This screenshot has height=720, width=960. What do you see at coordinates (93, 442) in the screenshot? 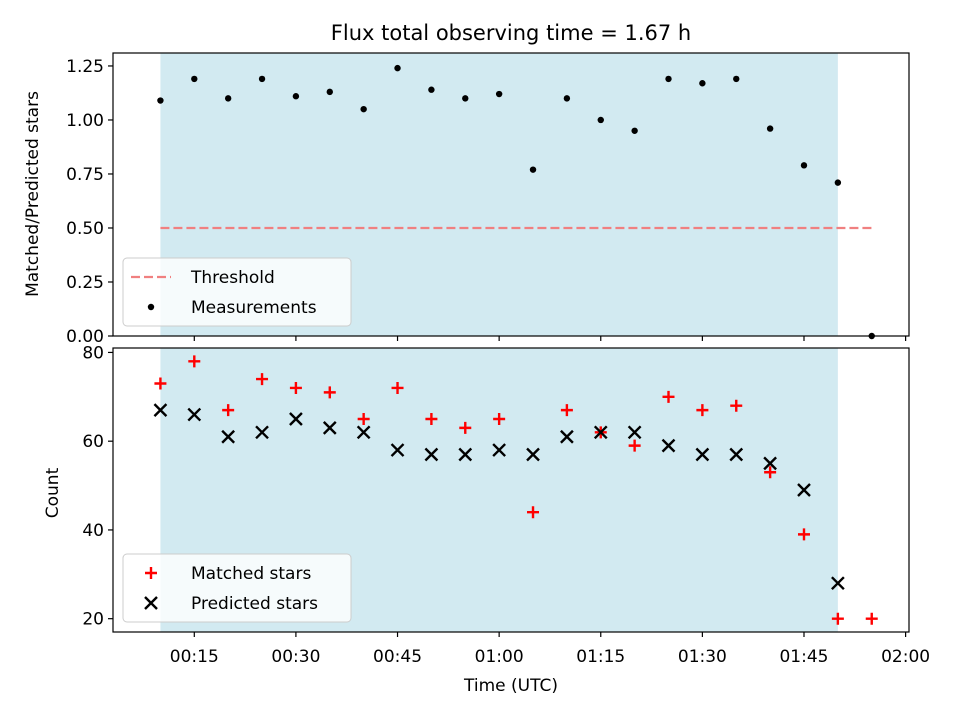
I see `y-tick-label: 60` at bounding box center [93, 442].